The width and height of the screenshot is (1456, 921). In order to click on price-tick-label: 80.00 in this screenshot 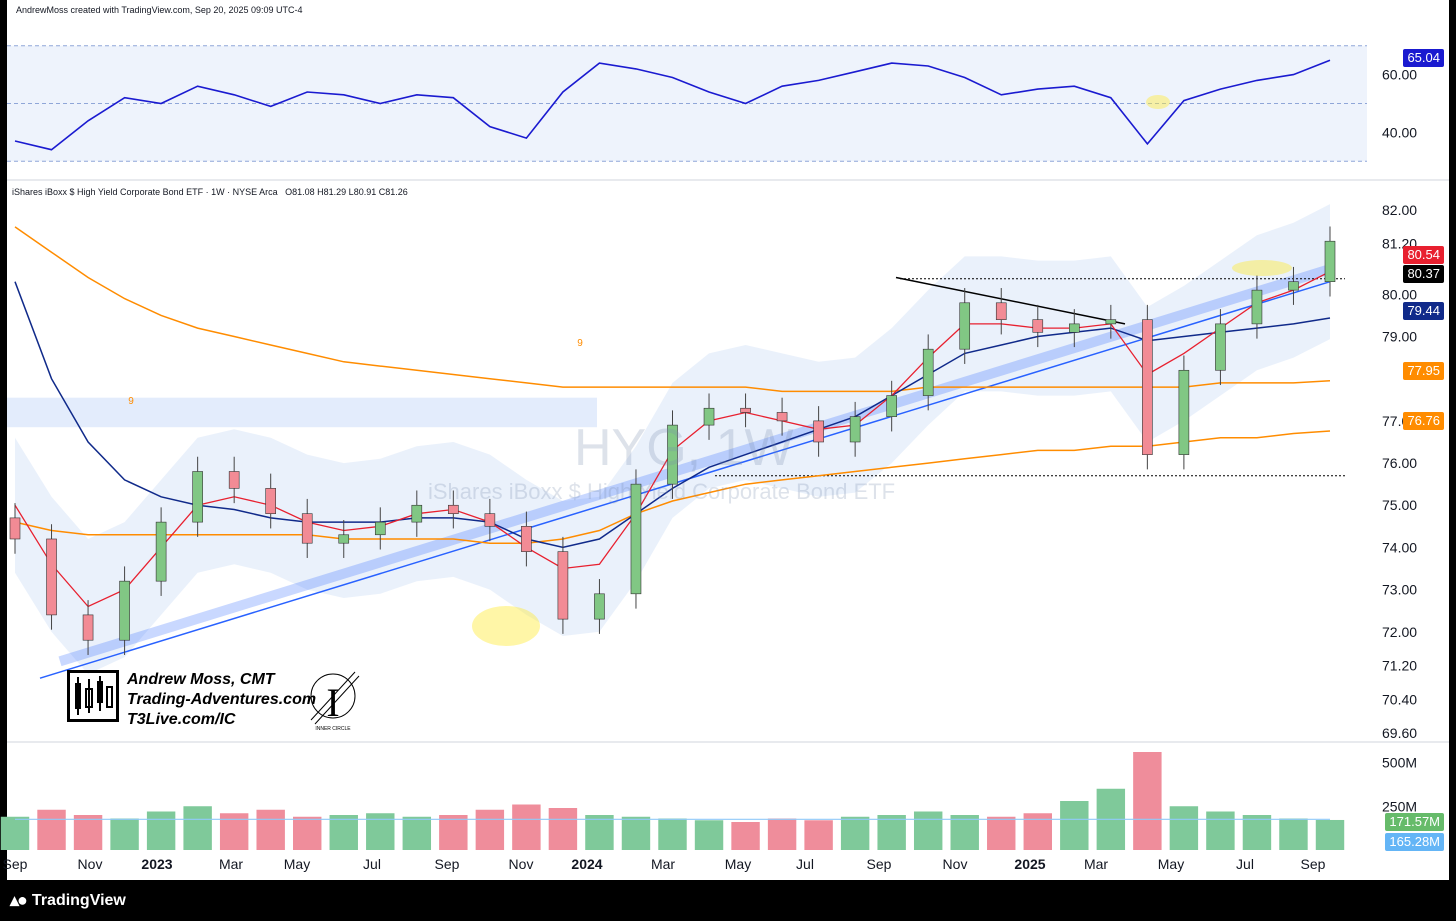, I will do `click(1399, 294)`.